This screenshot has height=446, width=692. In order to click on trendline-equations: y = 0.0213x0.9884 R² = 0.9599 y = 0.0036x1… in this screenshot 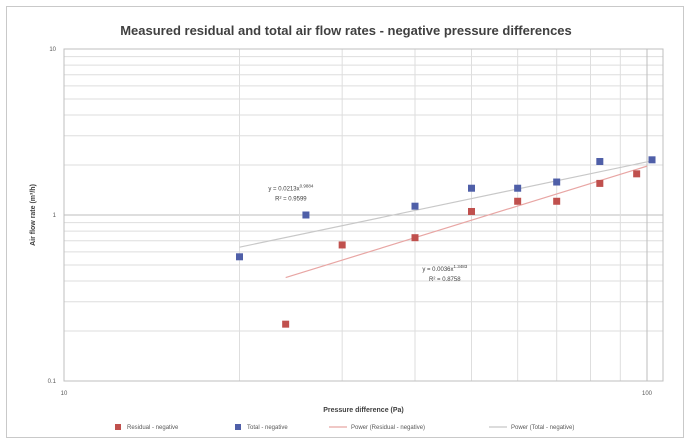, I will do `click(367, 233)`.